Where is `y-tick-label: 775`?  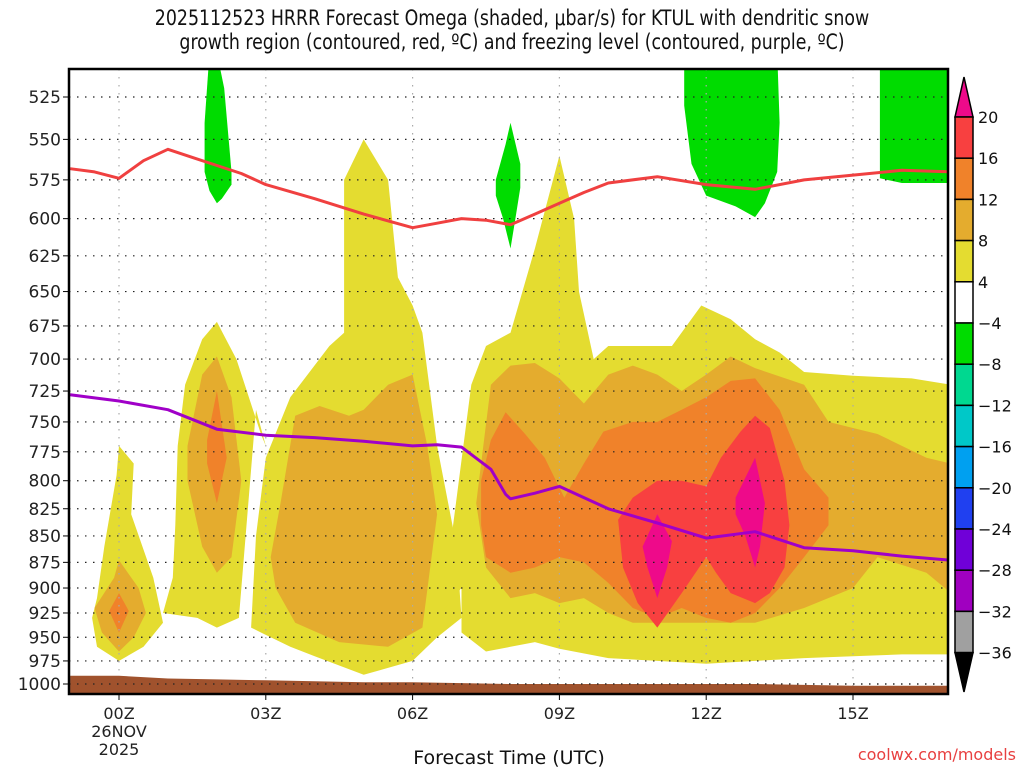
y-tick-label: 775 is located at coordinates (45, 453).